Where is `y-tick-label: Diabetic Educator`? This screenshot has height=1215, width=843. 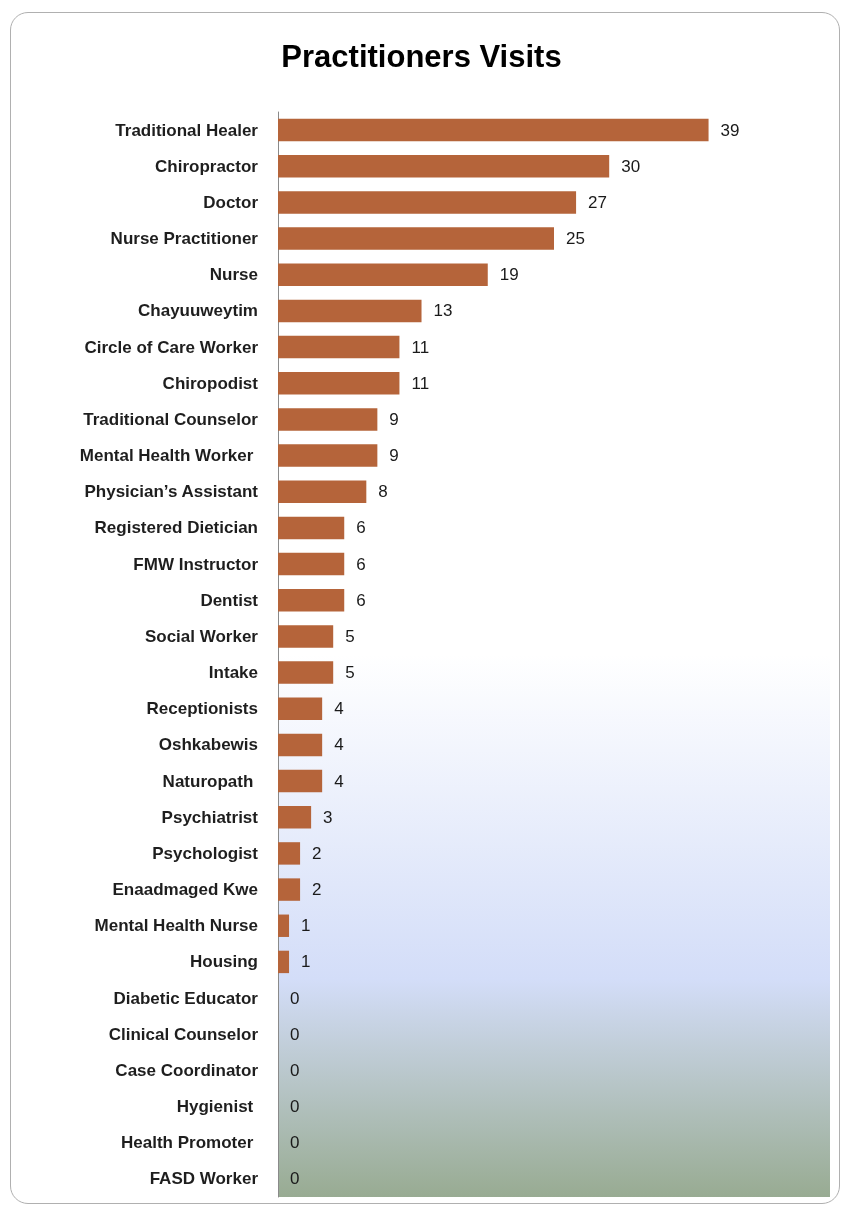 y-tick-label: Diabetic Educator is located at coordinates (186, 998).